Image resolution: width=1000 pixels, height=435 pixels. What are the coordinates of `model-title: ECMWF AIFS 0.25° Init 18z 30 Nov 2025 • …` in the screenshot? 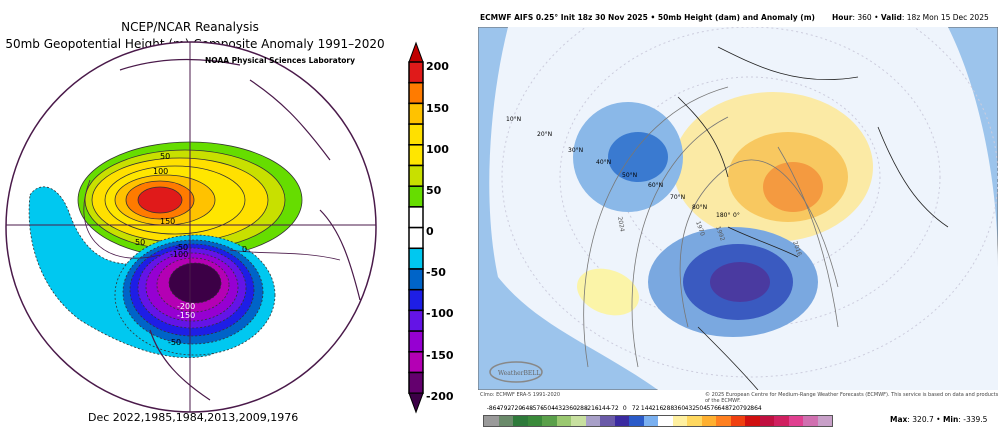 It's located at (647, 17).